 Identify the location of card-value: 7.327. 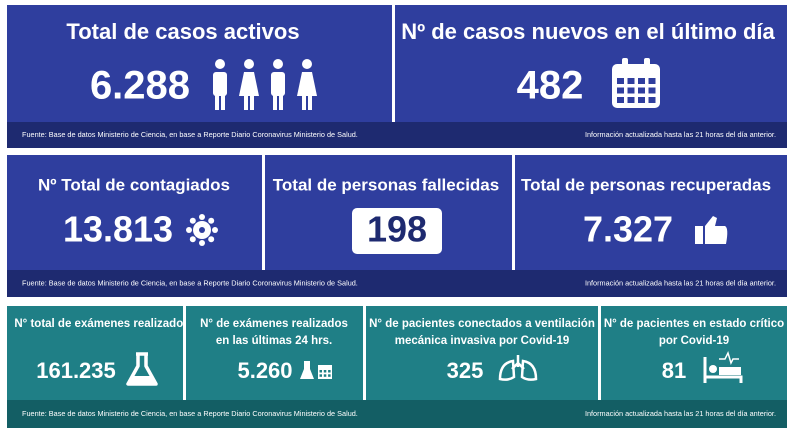
(628, 229).